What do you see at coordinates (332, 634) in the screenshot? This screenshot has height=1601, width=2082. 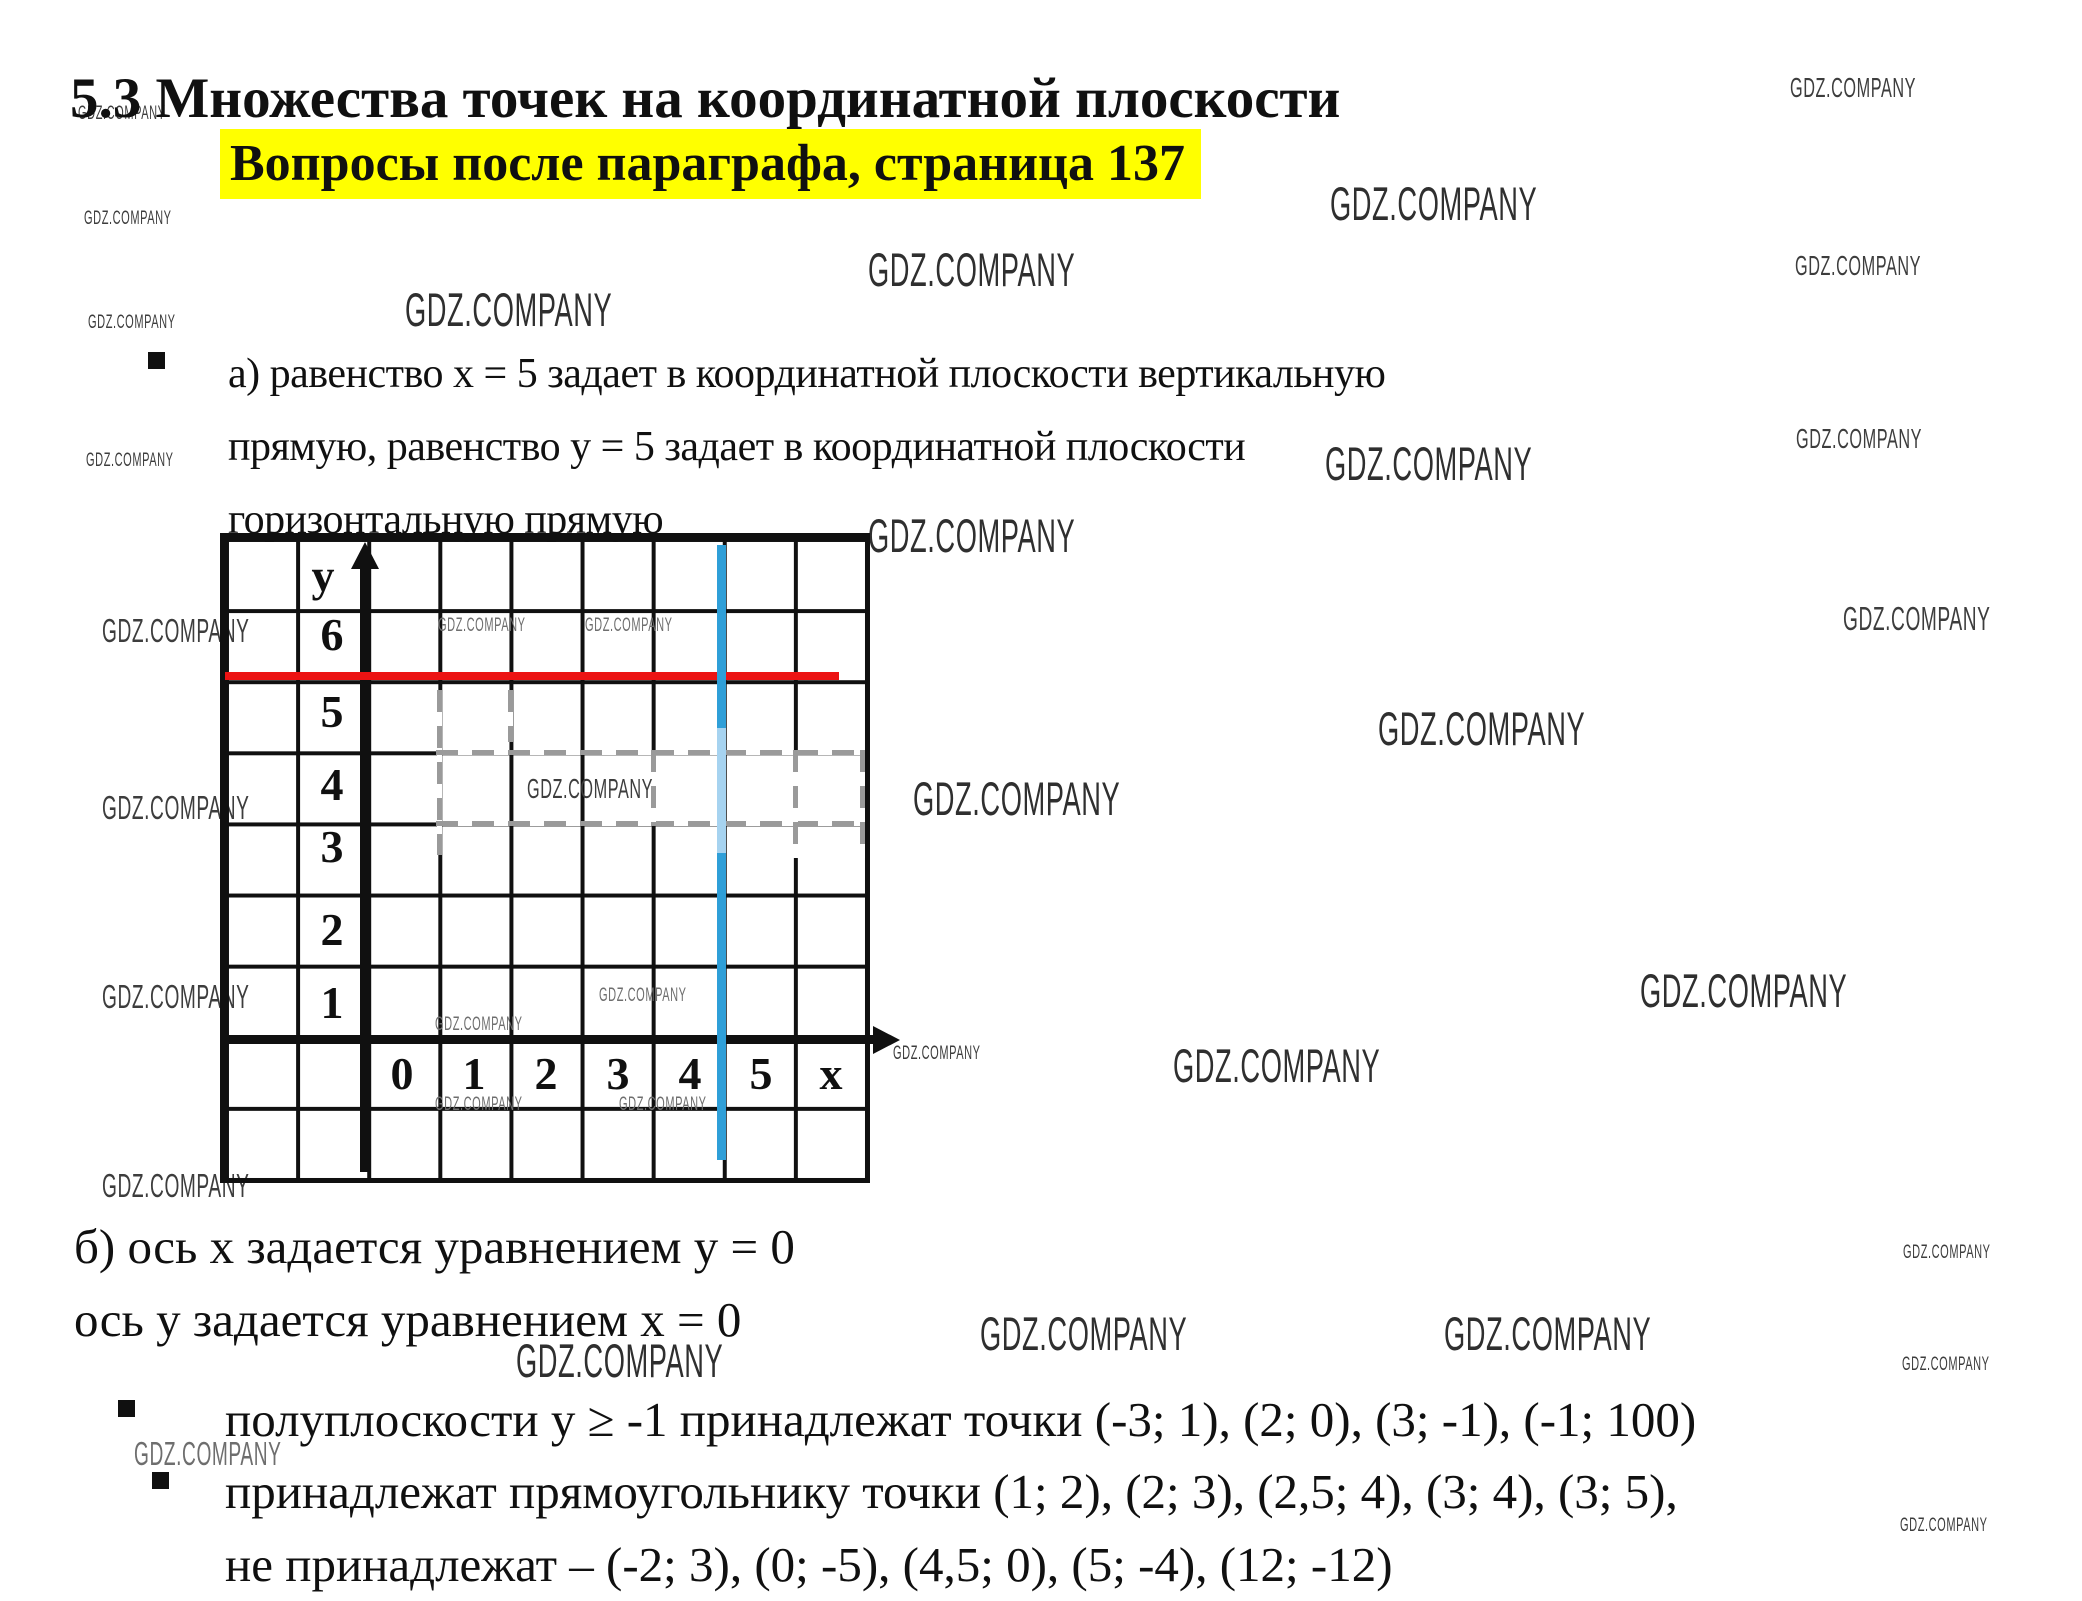 I see `y-tick-6: 6` at bounding box center [332, 634].